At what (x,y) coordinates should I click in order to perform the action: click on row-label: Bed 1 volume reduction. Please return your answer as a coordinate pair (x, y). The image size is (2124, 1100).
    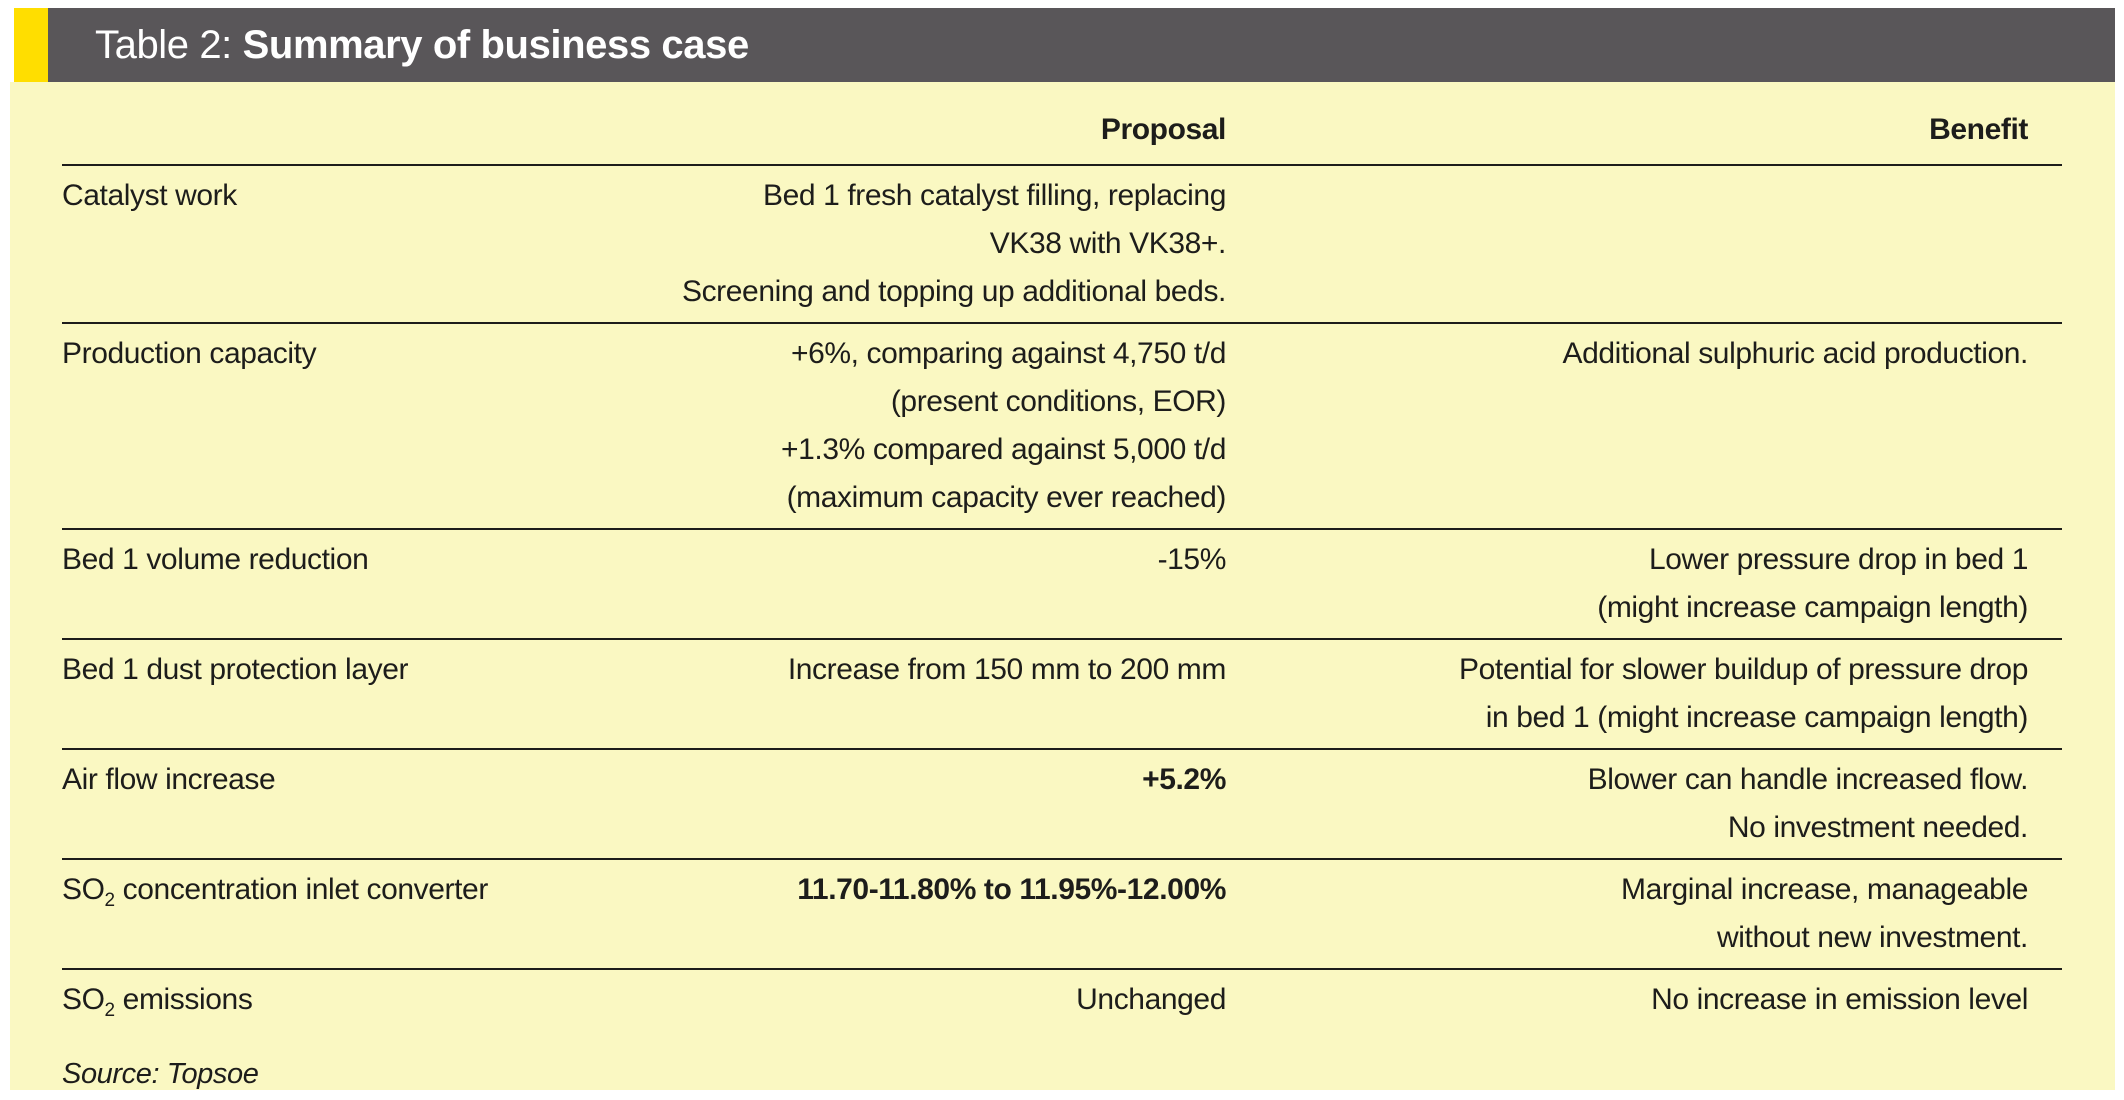
    Looking at the image, I should click on (312, 584).